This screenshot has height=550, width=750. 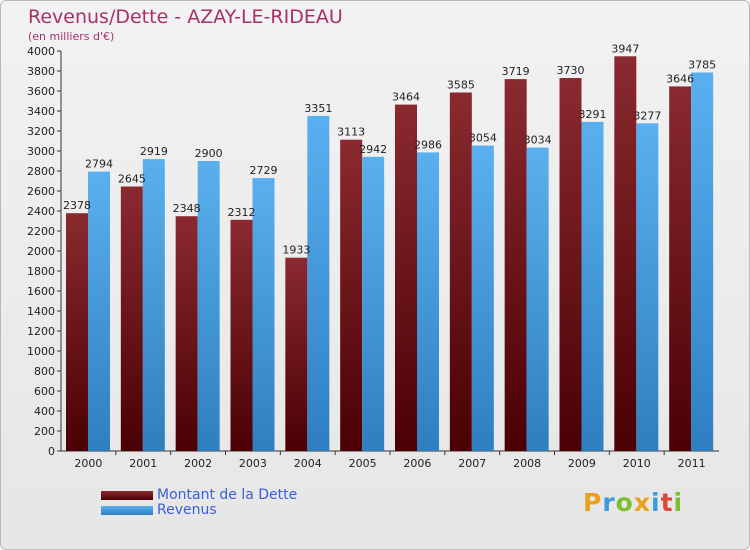 I want to click on x-tick-label: 2007, so click(x=472, y=463).